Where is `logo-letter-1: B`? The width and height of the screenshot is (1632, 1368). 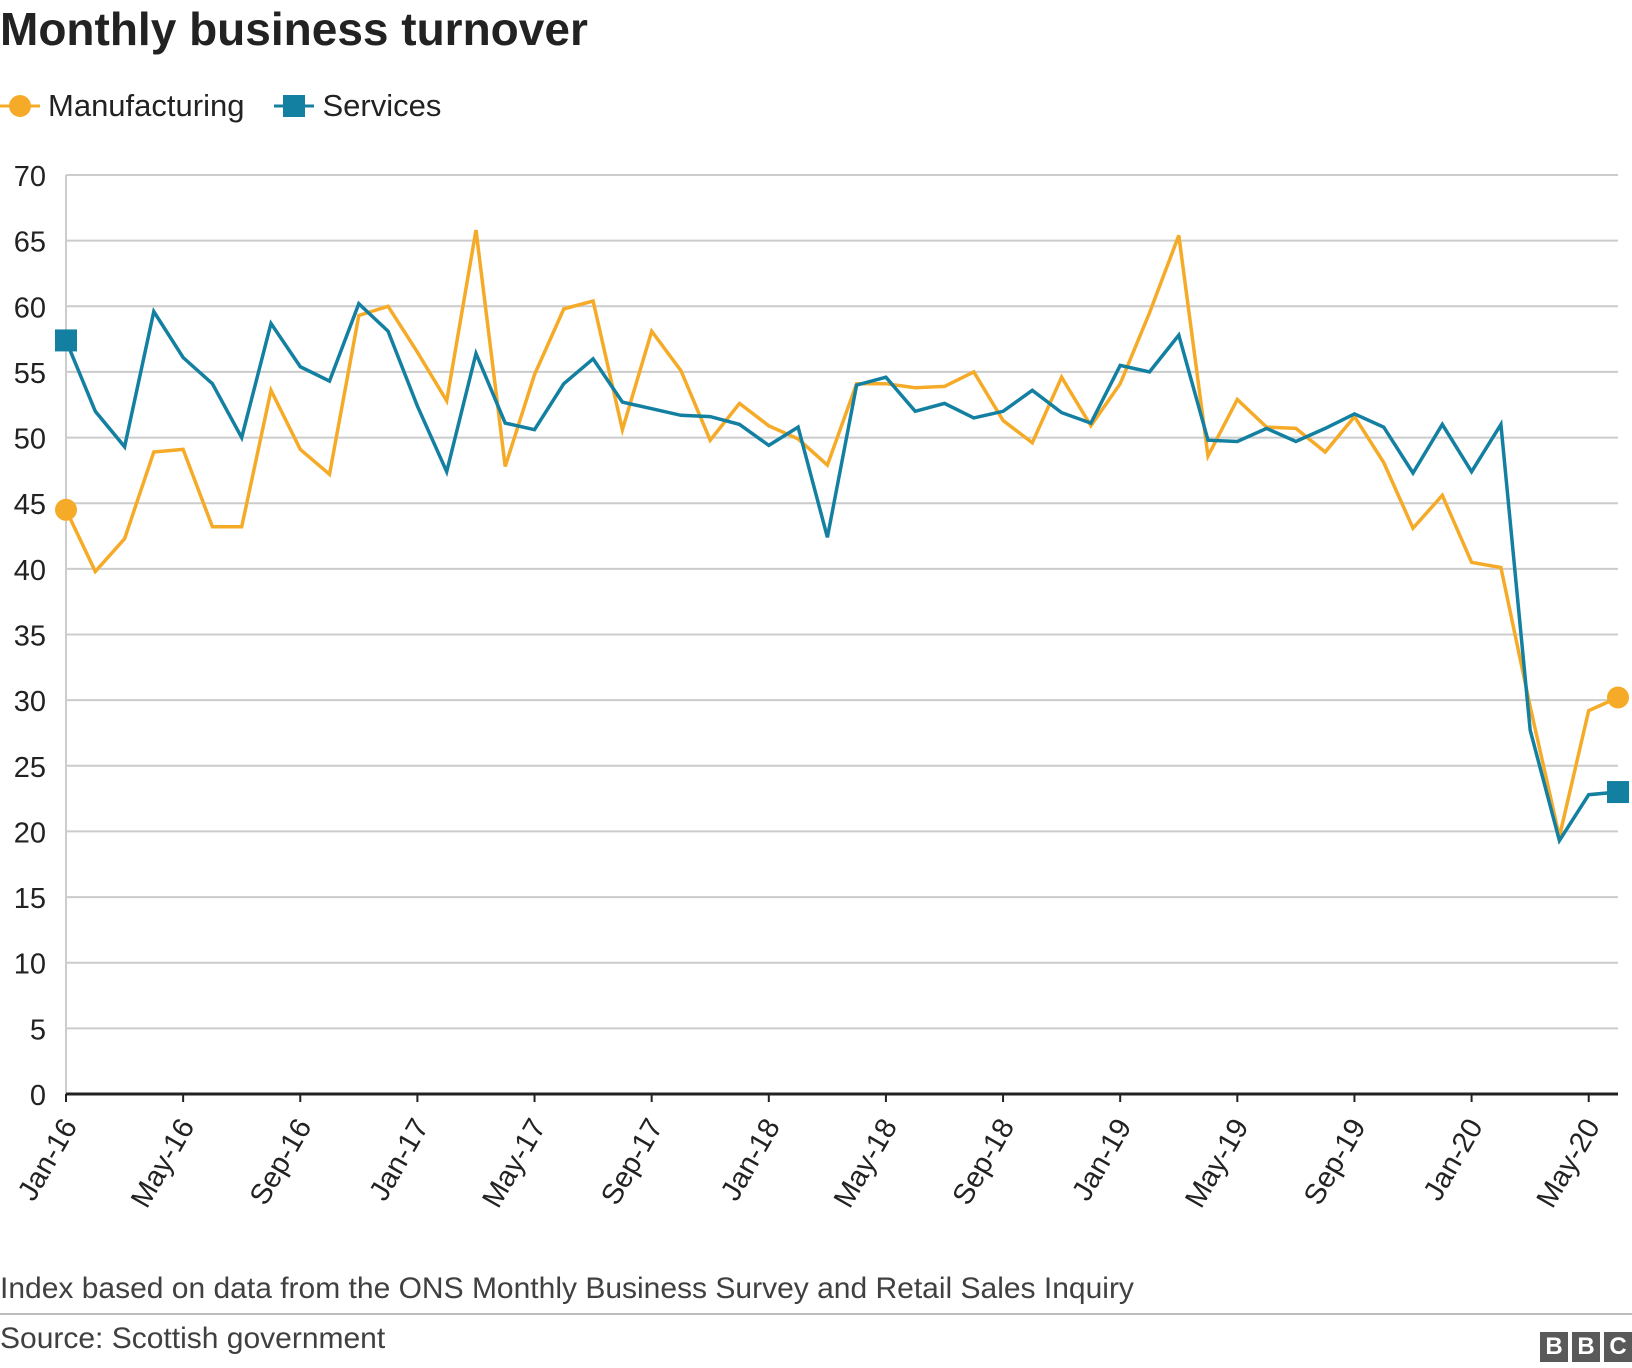 logo-letter-1: B is located at coordinates (1554, 1347).